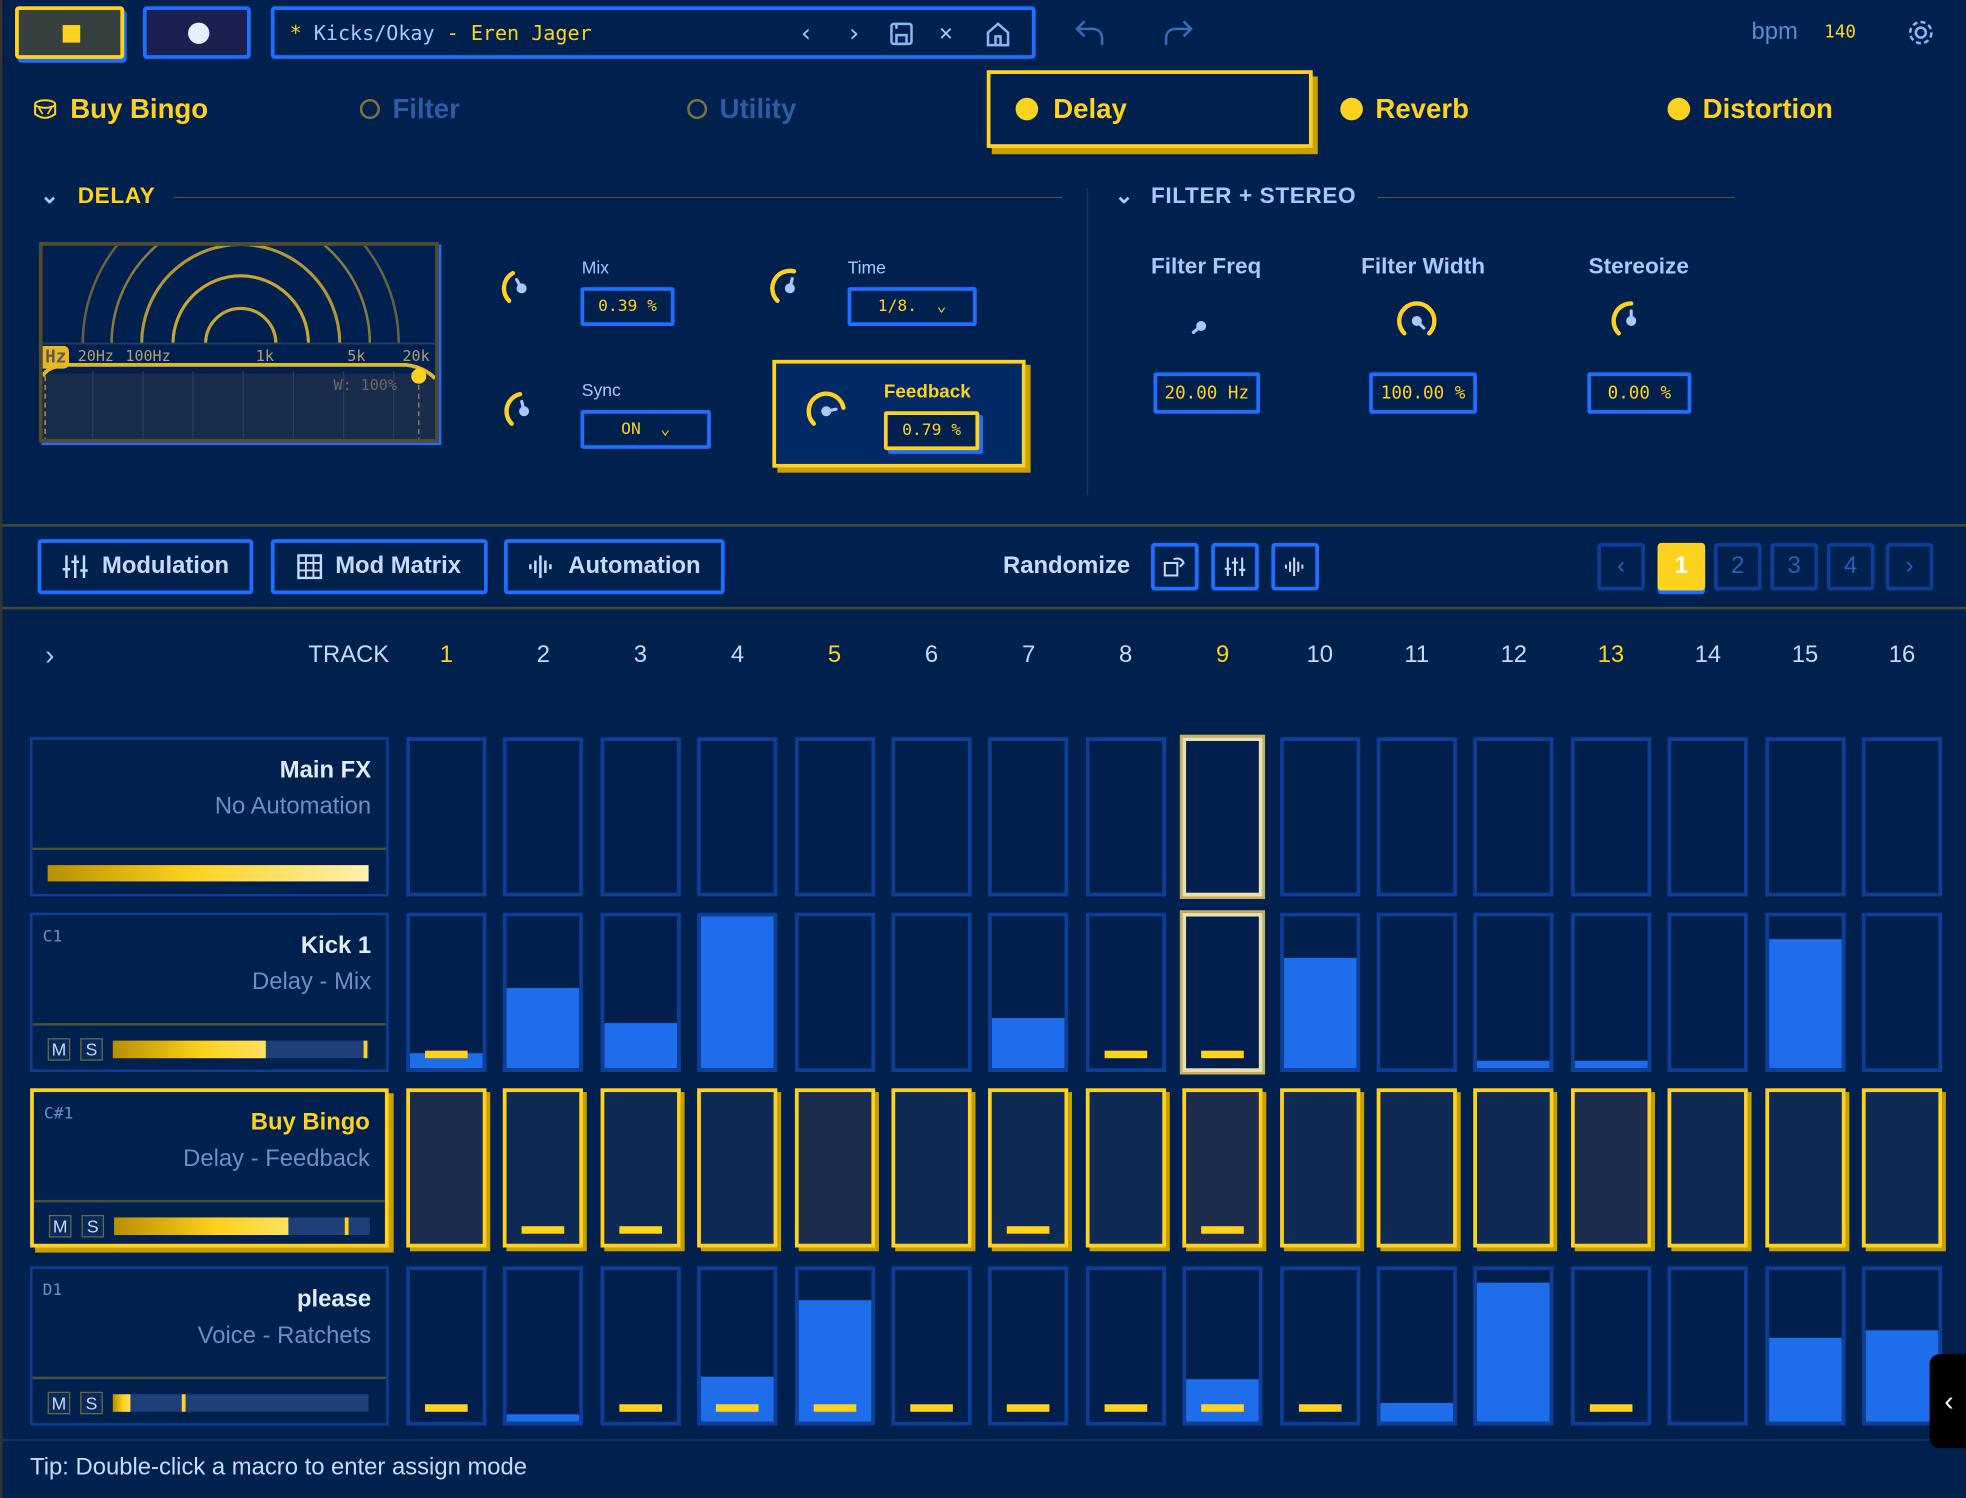  I want to click on track-label-panel: C#1 Buy Bingo Delay - Feedback M S, so click(209, 1168).